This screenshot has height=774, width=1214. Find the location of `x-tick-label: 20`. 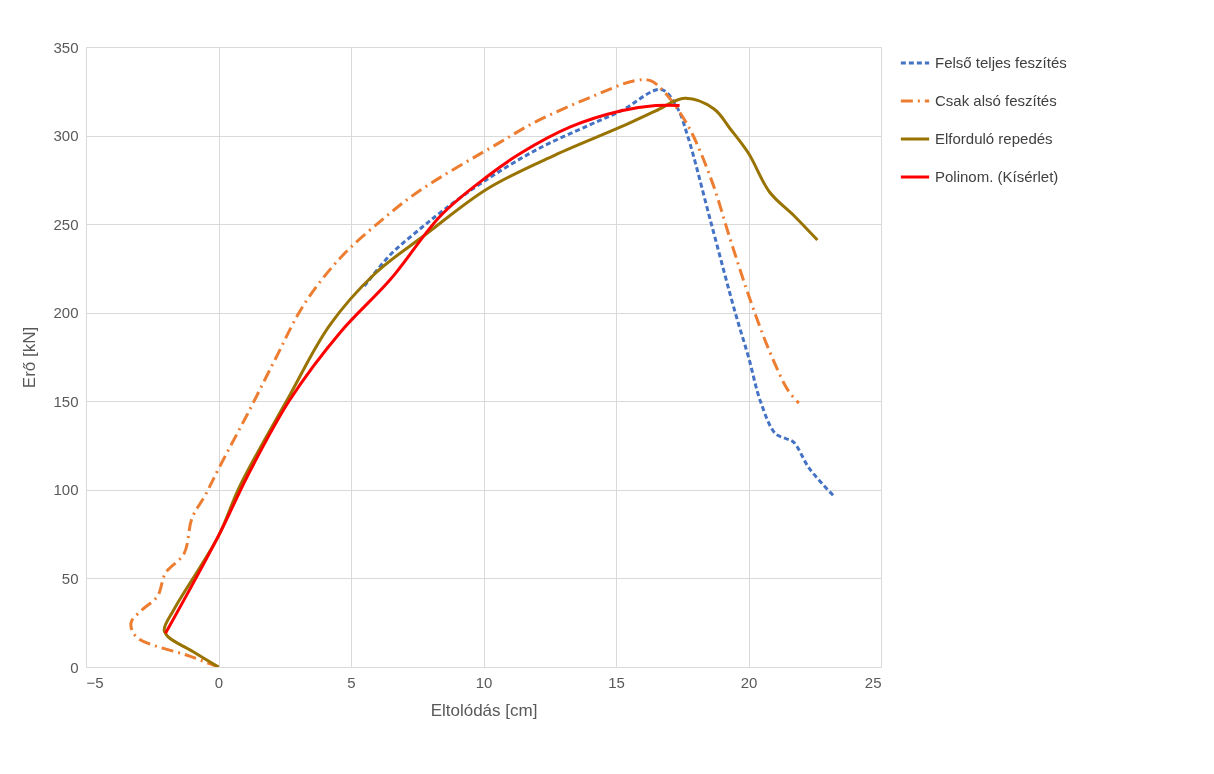

x-tick-label: 20 is located at coordinates (749, 682).